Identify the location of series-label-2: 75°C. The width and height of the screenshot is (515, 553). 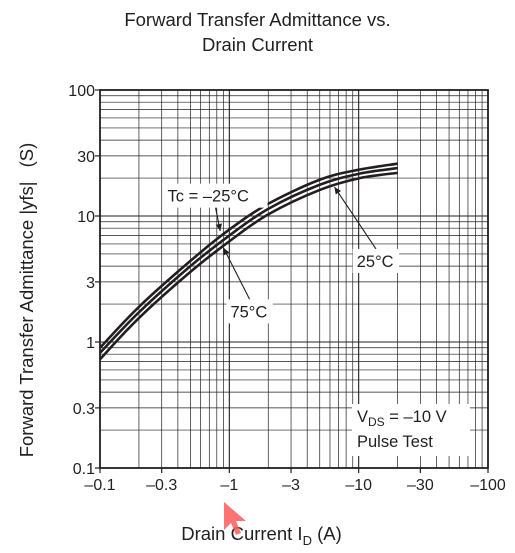
(248, 312).